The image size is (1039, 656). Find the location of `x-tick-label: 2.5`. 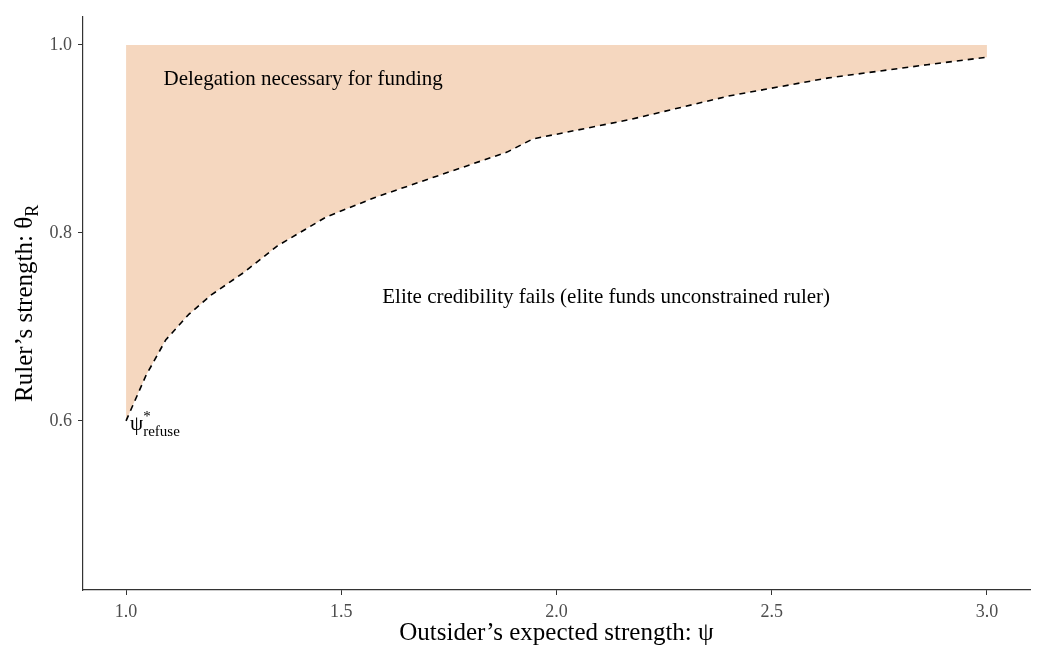

x-tick-label: 2.5 is located at coordinates (771, 610).